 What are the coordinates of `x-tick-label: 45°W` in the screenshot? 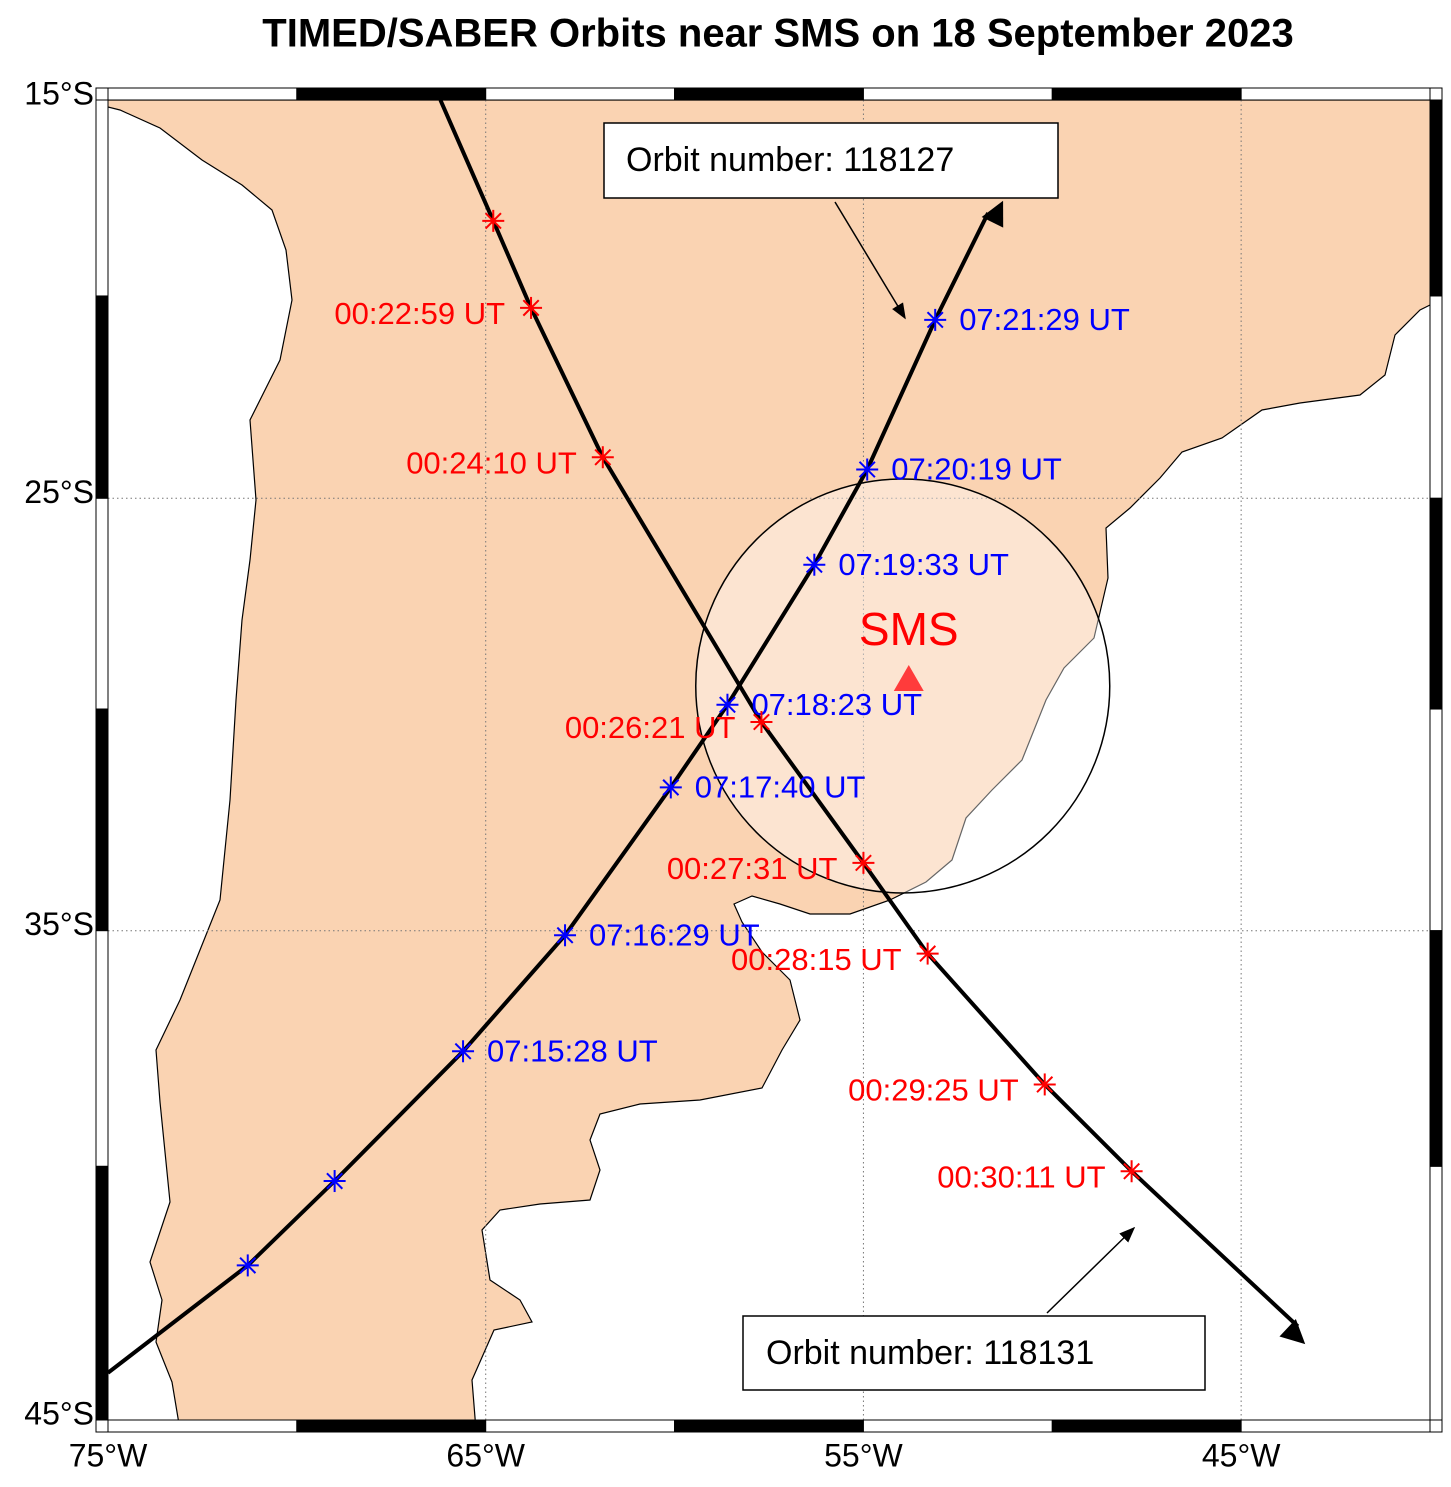 It's located at (1241, 1455).